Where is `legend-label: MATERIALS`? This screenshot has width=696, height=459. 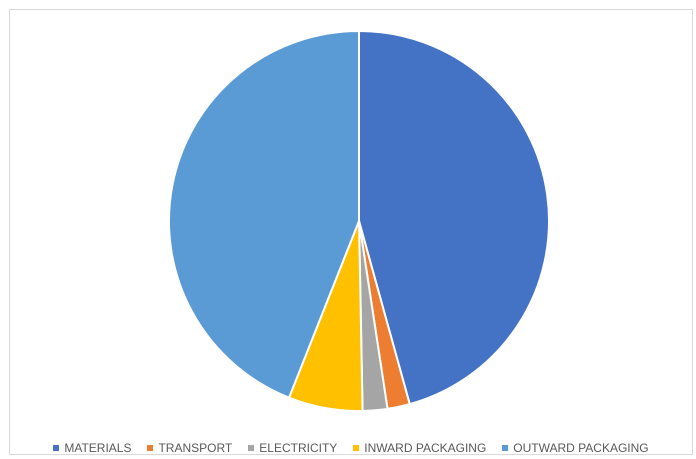
legend-label: MATERIALS is located at coordinates (98, 448).